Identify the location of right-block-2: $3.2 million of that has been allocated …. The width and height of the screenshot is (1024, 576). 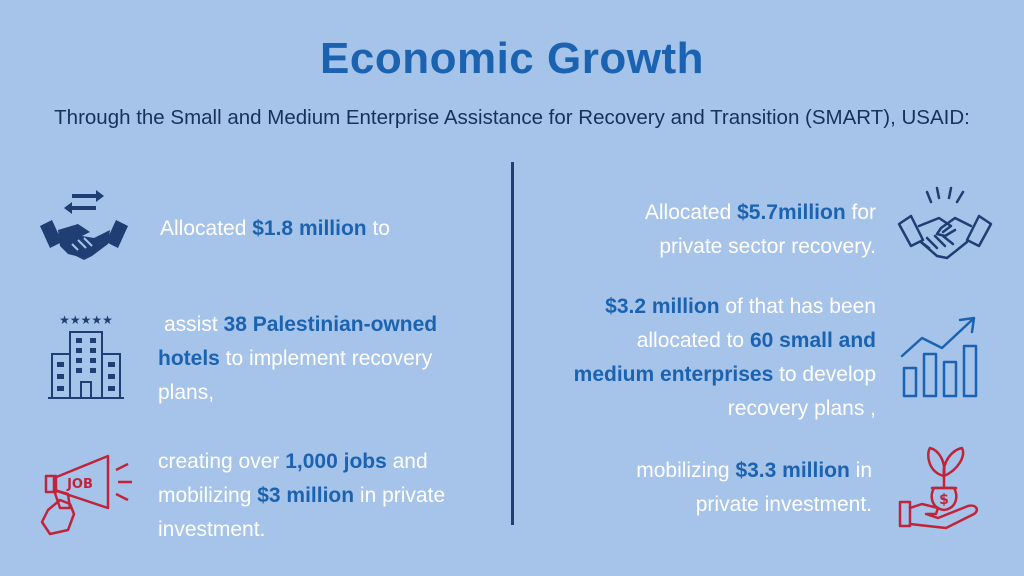
(701, 358).